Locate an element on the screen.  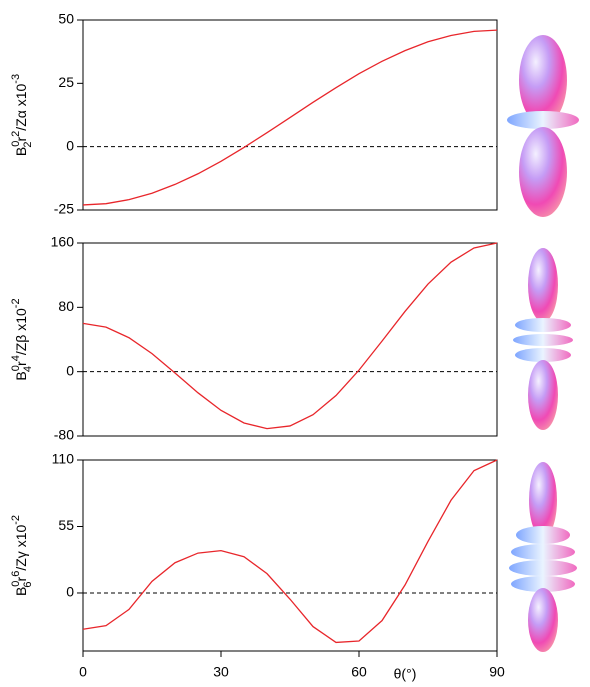
y-tick-label: -25 is located at coordinates (64, 209).